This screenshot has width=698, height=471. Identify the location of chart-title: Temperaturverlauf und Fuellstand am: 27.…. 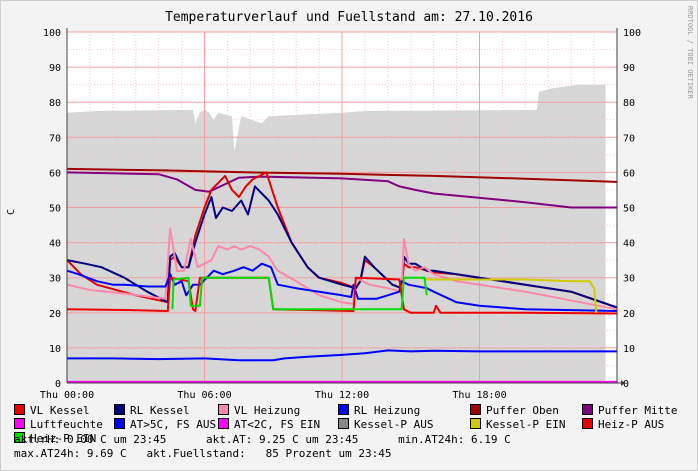
(349, 17).